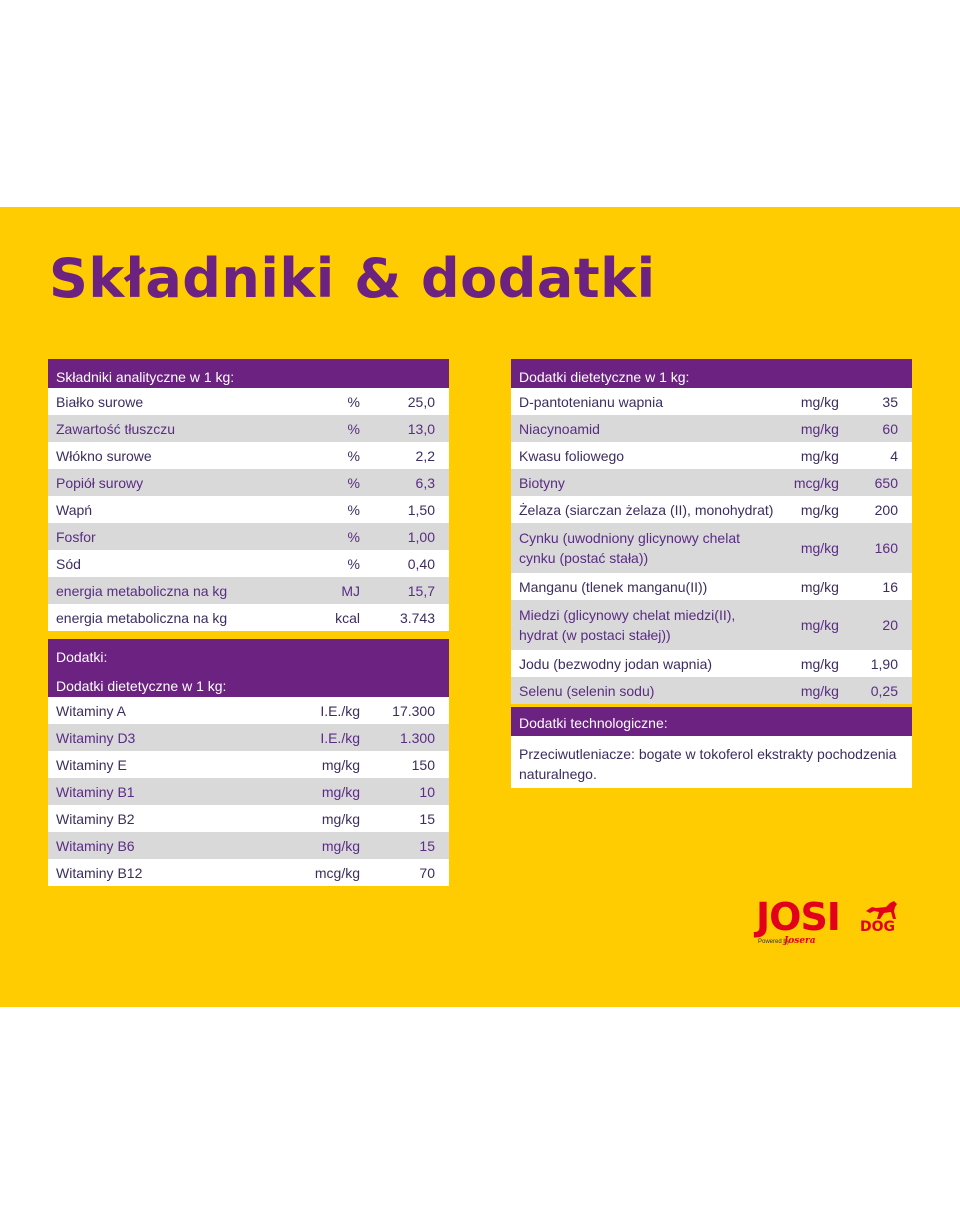 The height and width of the screenshot is (1214, 960). I want to click on nutrient-value: 6,3, so click(408, 482).